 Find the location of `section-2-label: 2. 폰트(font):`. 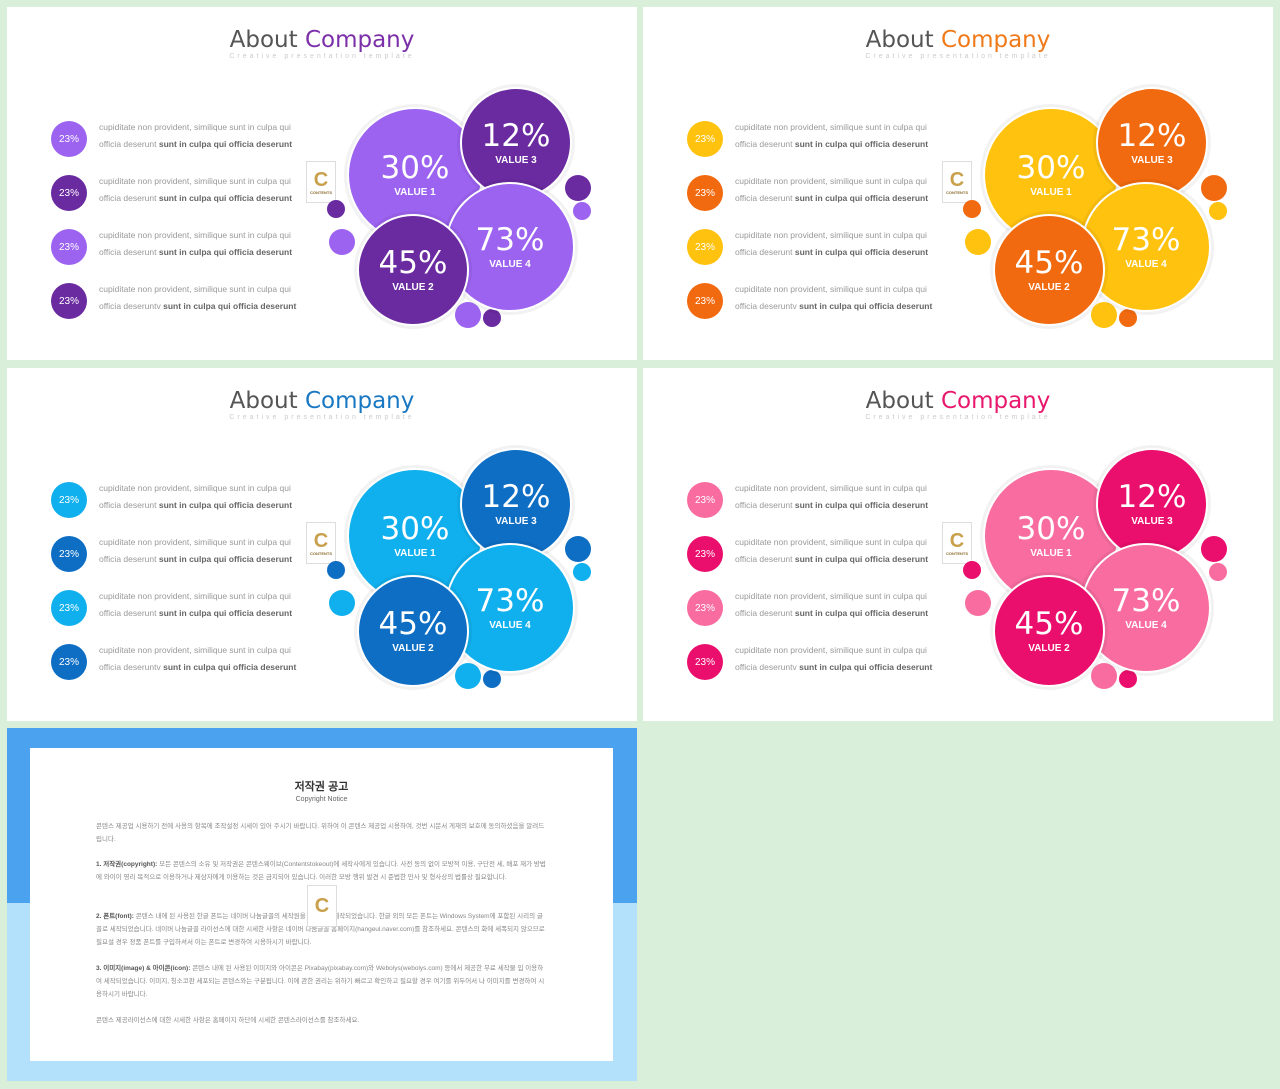

section-2-label: 2. 폰트(font): is located at coordinates (115, 916).